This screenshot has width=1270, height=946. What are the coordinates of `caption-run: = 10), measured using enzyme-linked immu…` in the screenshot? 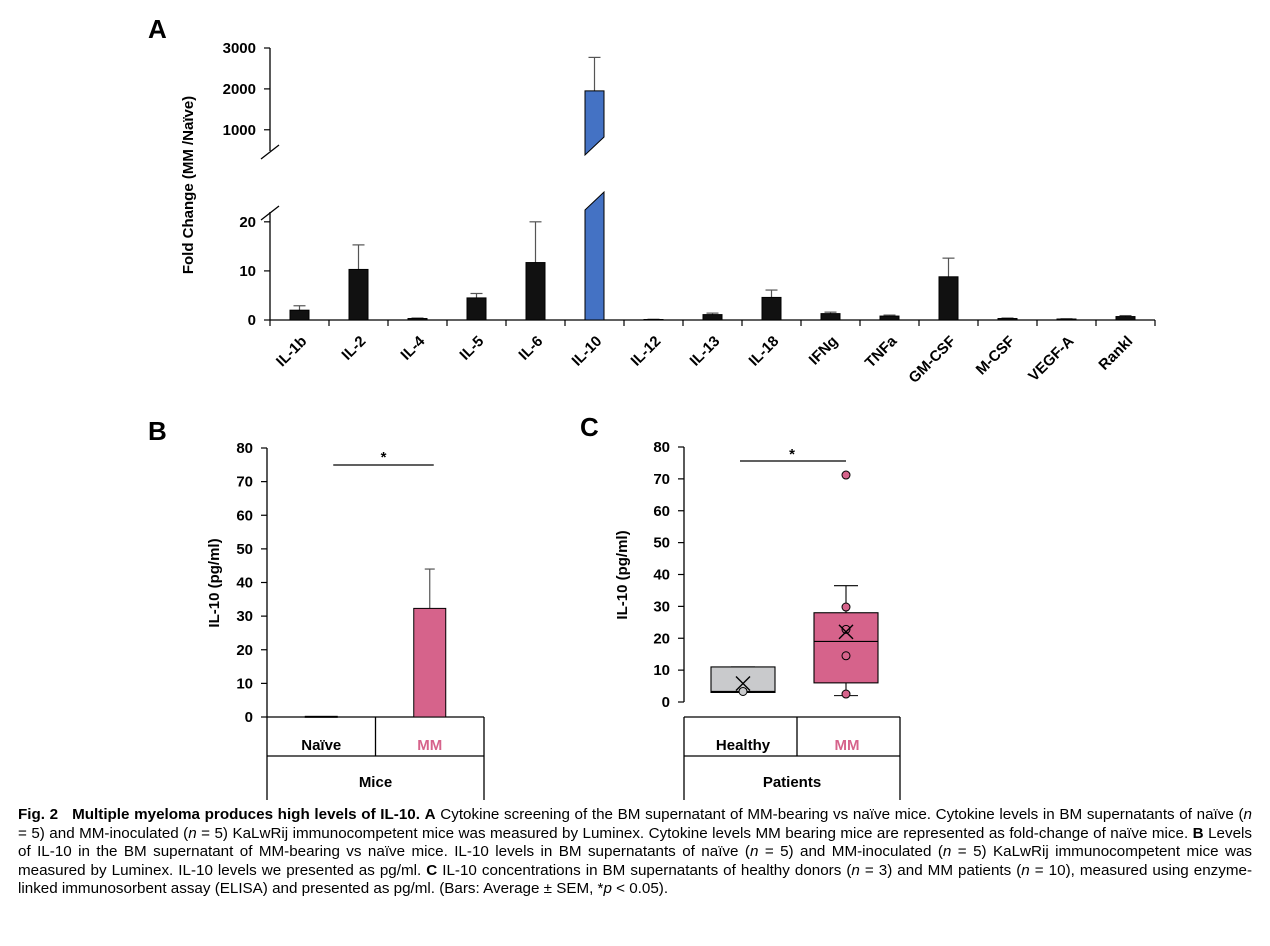 It's located at (635, 879).